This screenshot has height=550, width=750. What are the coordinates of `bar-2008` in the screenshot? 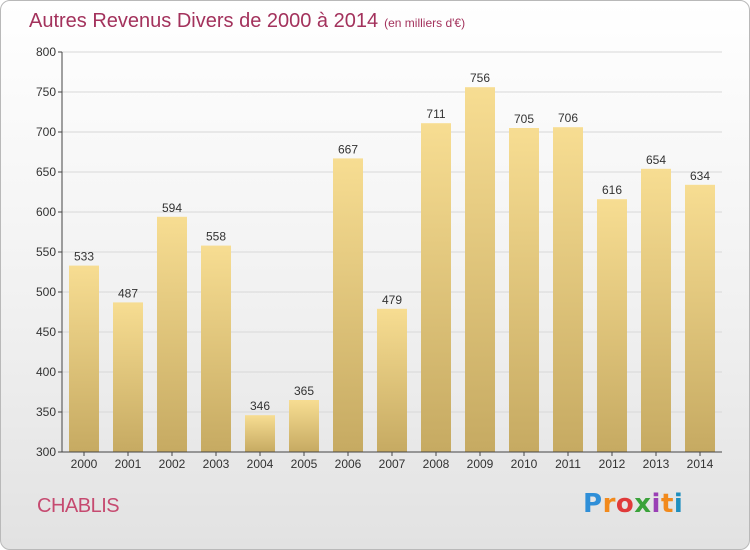 It's located at (436, 287).